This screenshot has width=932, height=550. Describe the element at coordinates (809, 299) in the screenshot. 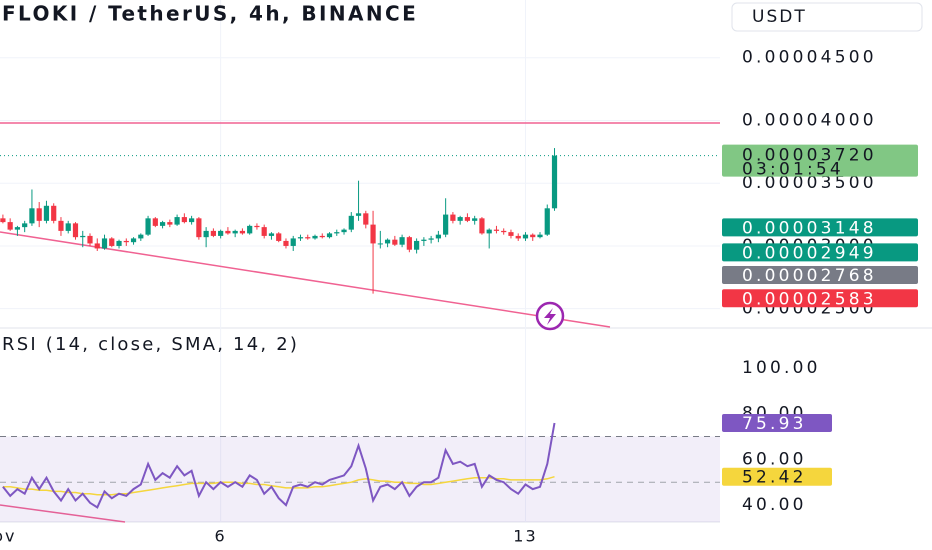

I see `price-badge-label: 0.00002583` at that location.